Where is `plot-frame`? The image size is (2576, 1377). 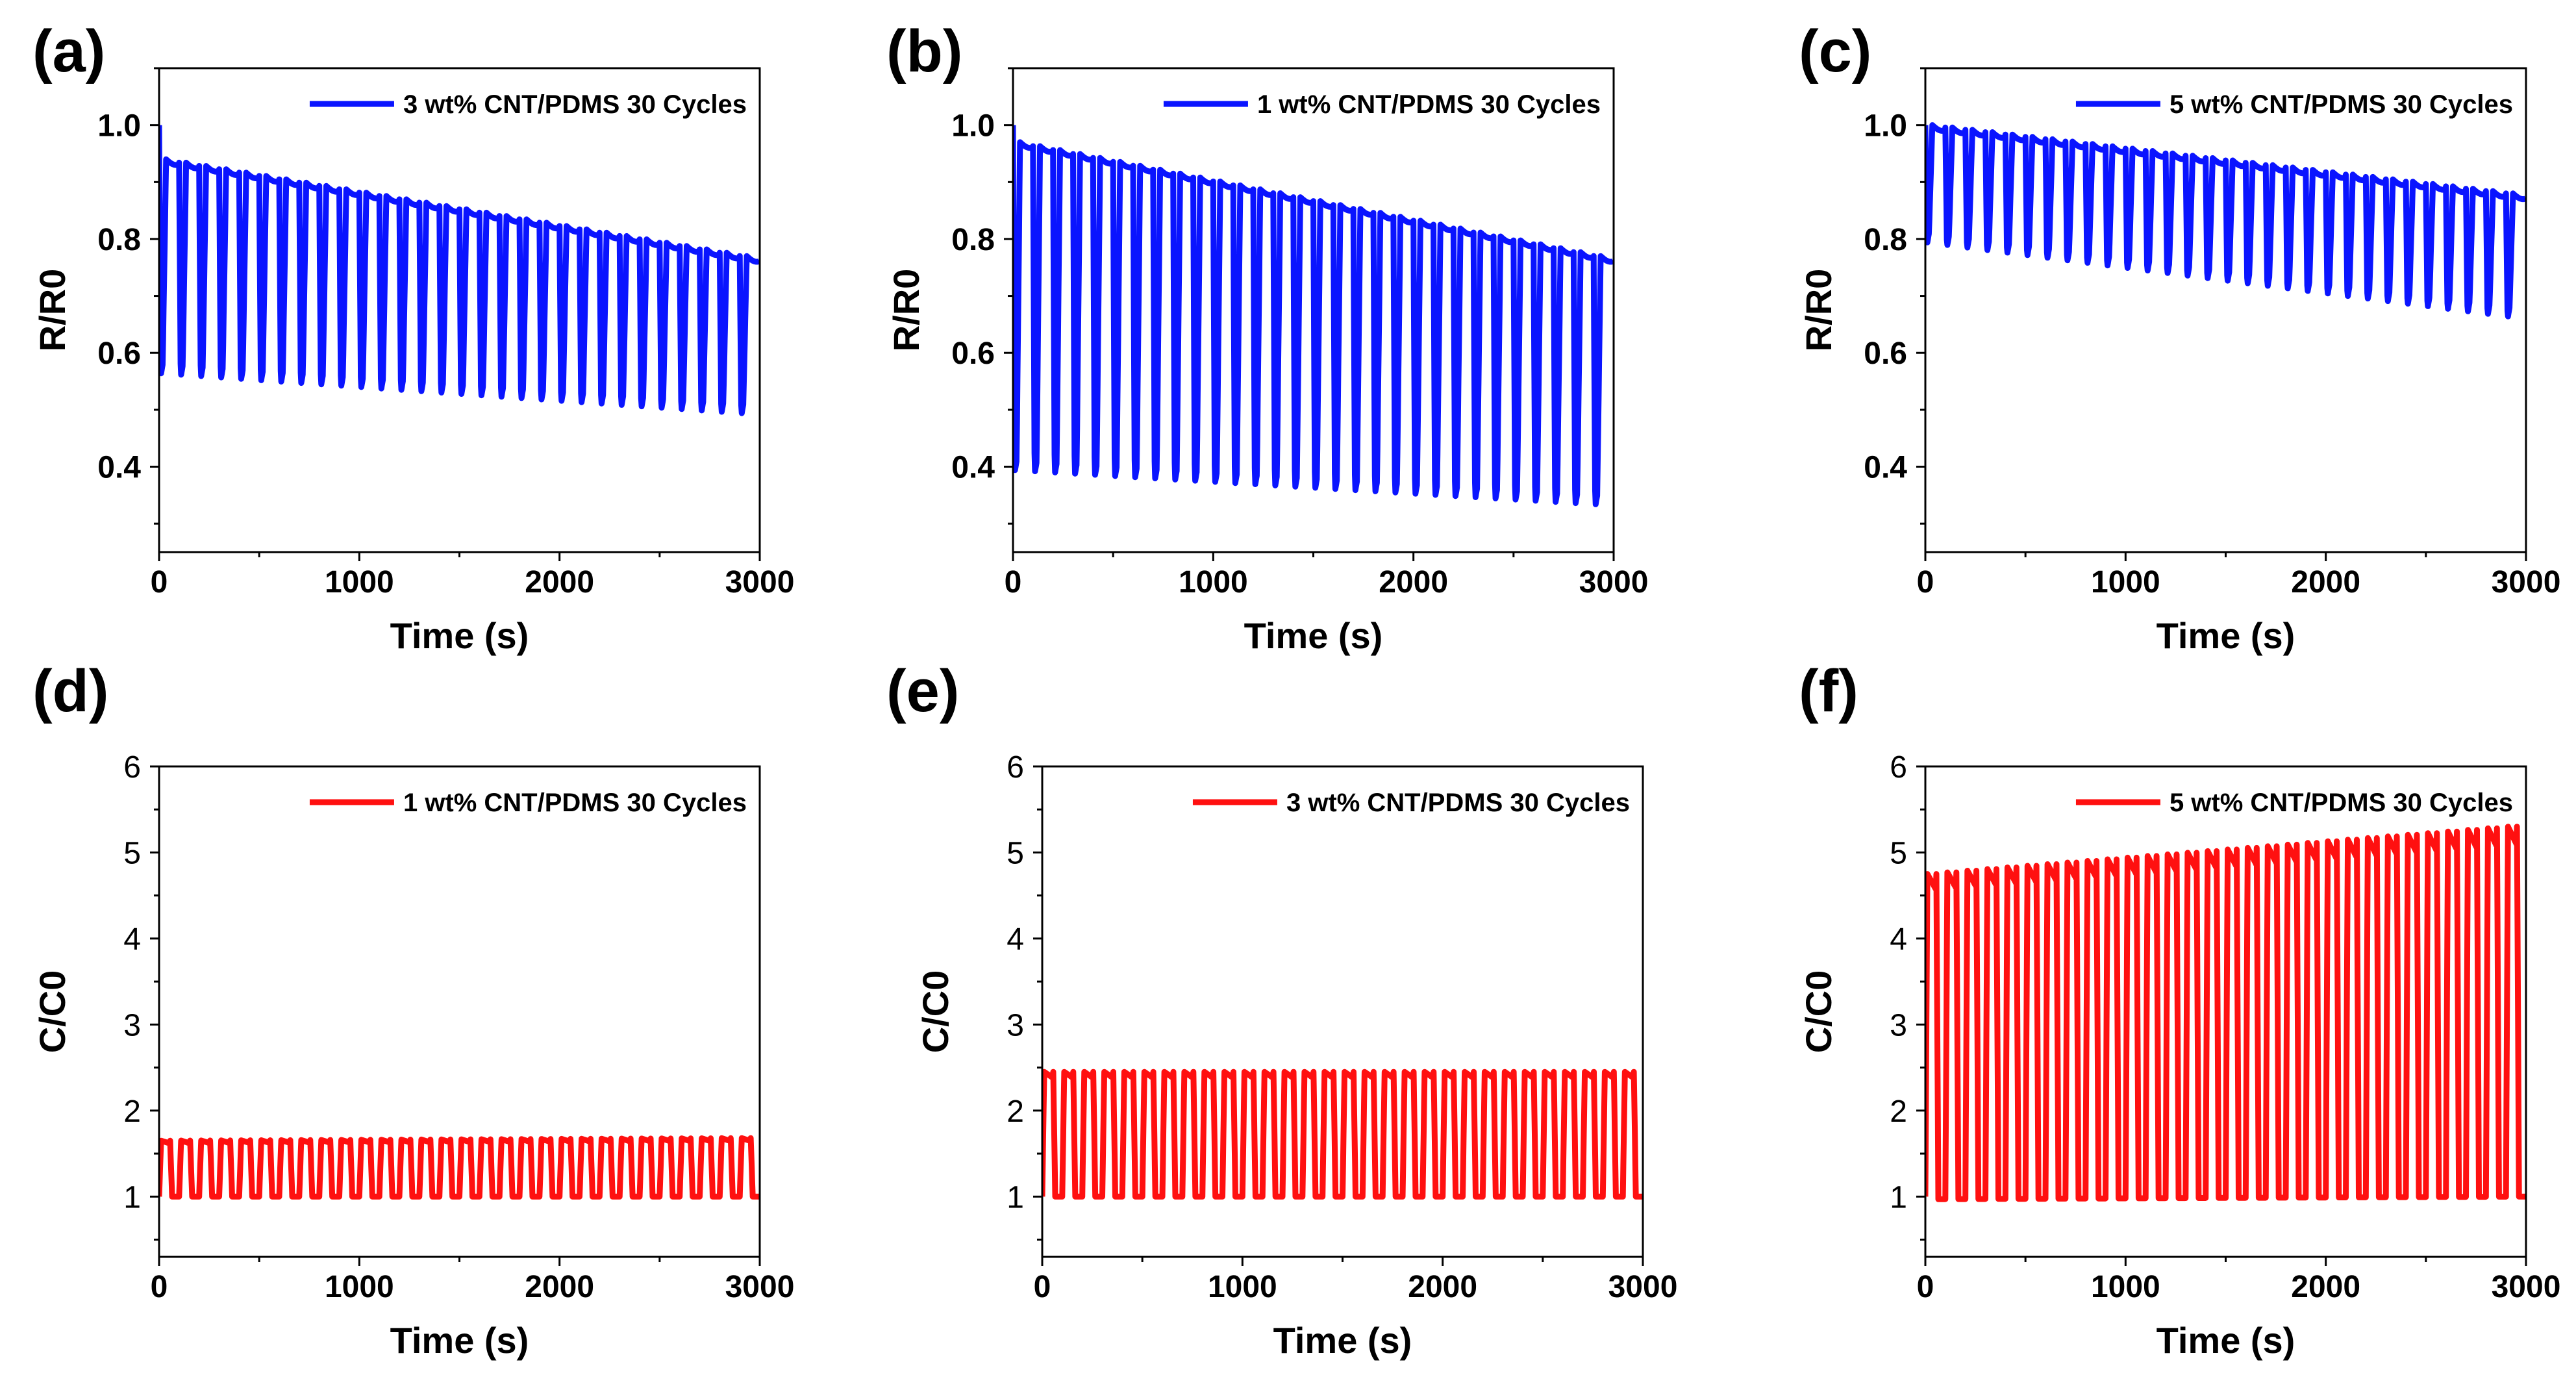 plot-frame is located at coordinates (2225, 310).